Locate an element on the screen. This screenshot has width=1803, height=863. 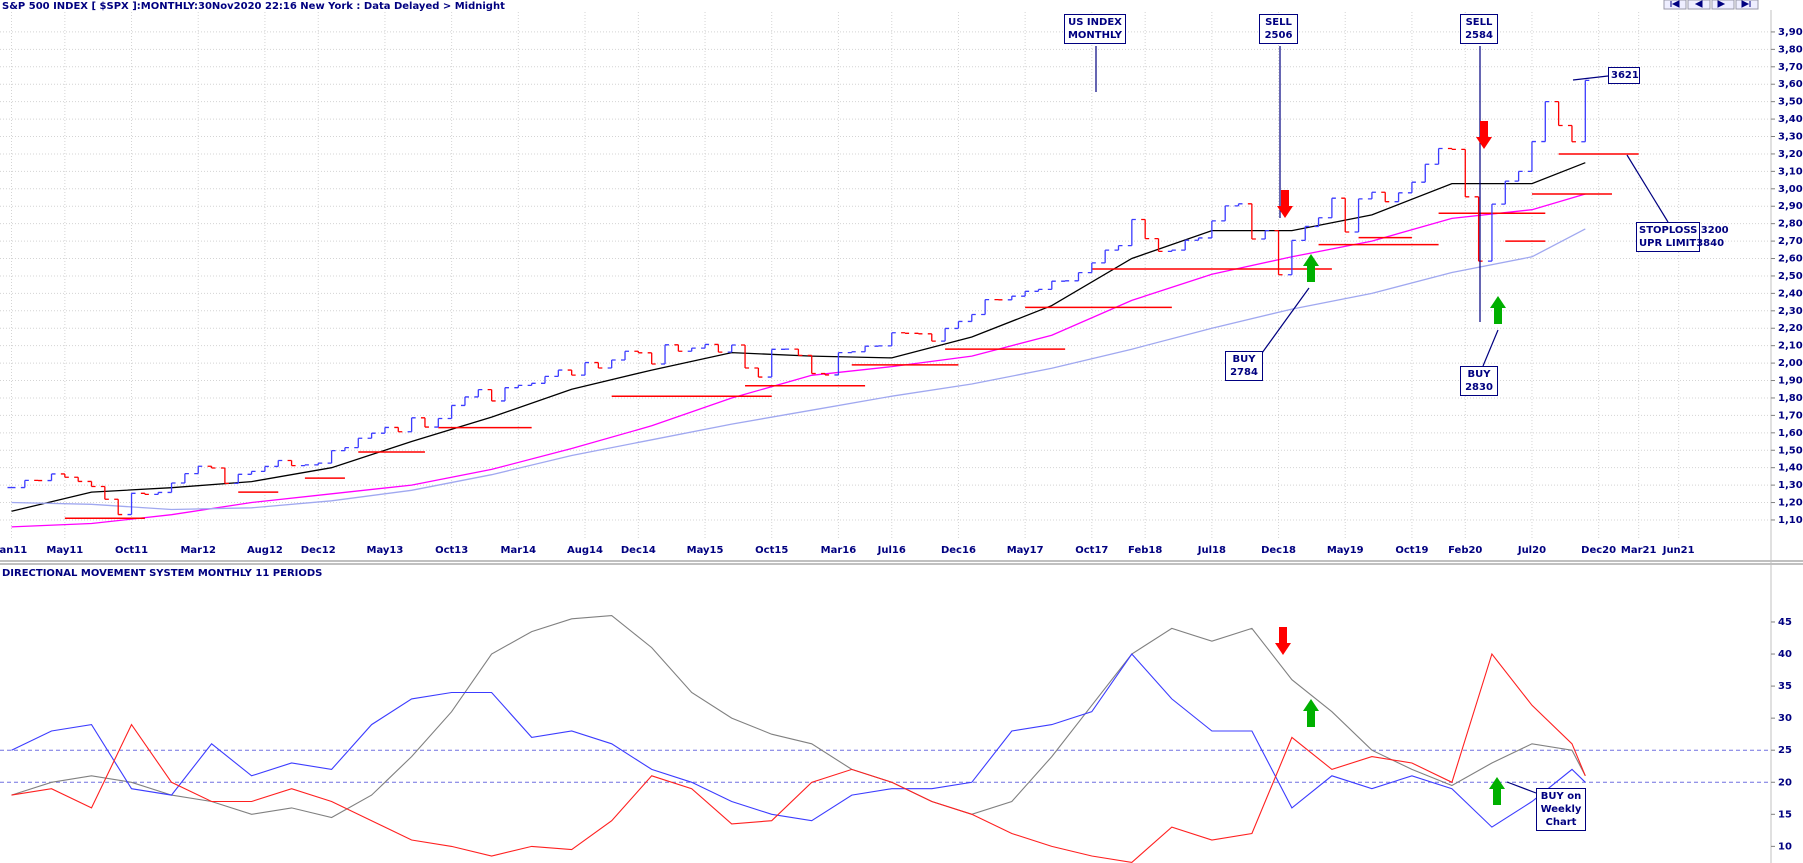
y-tick-label: 2,100 is located at coordinates (1790, 346).